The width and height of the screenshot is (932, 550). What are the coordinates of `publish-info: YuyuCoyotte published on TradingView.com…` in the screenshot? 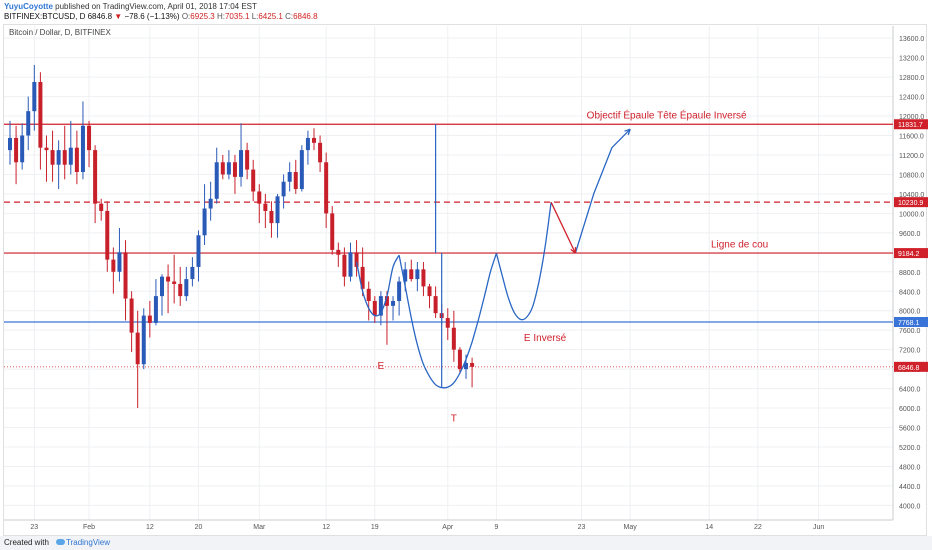 It's located at (130, 6).